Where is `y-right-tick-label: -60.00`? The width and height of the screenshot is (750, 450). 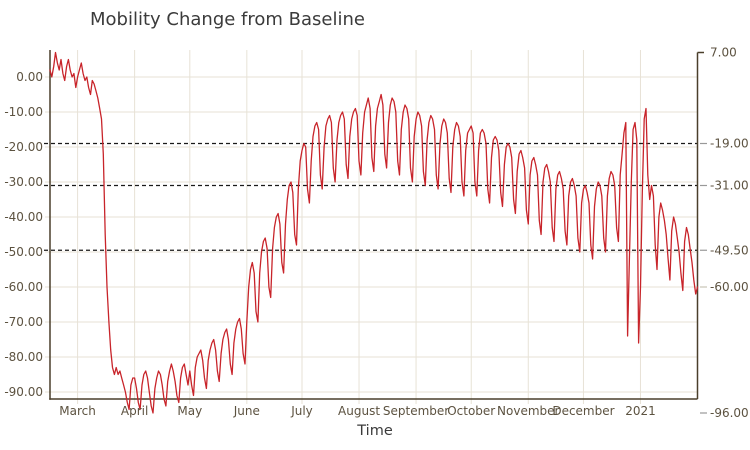 y-right-tick-label: -60.00 is located at coordinates (729, 287).